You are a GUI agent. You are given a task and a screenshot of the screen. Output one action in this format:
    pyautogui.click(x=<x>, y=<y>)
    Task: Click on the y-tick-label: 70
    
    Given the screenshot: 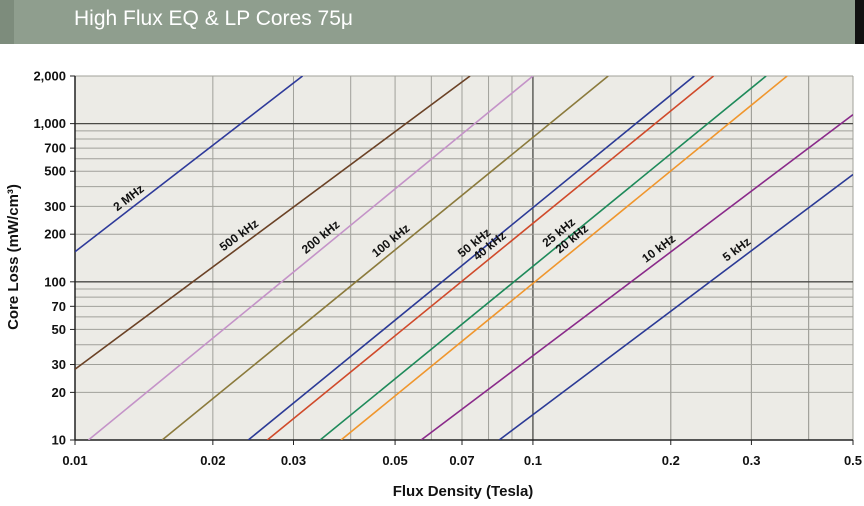 What is the action you would take?
    pyautogui.click(x=59, y=306)
    